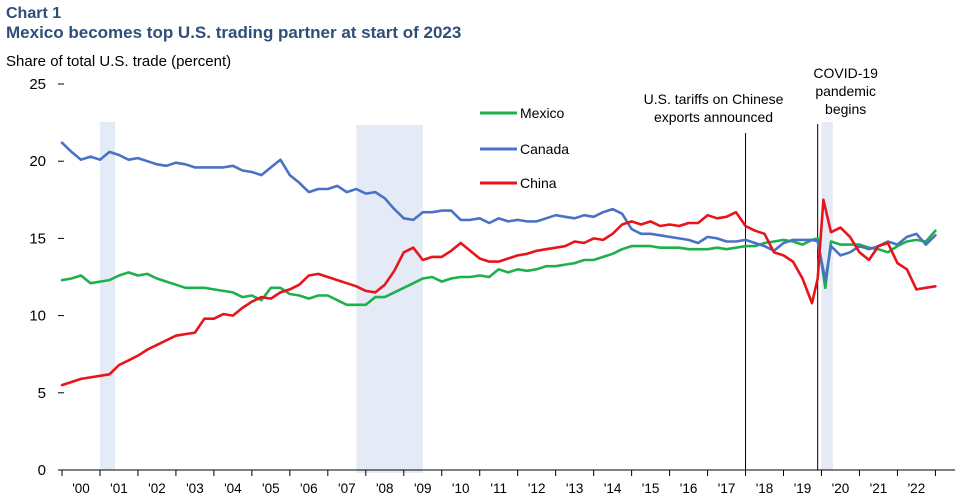 This screenshot has height=500, width=975. What do you see at coordinates (37, 238) in the screenshot?
I see `y-tick-label-15: 15` at bounding box center [37, 238].